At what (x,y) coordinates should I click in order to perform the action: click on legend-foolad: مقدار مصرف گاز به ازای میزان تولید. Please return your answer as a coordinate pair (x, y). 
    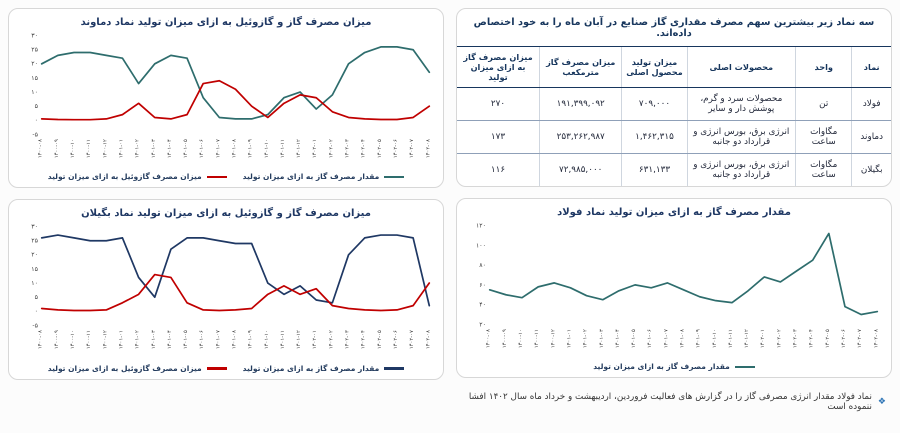
    Looking at the image, I should click on (674, 366).